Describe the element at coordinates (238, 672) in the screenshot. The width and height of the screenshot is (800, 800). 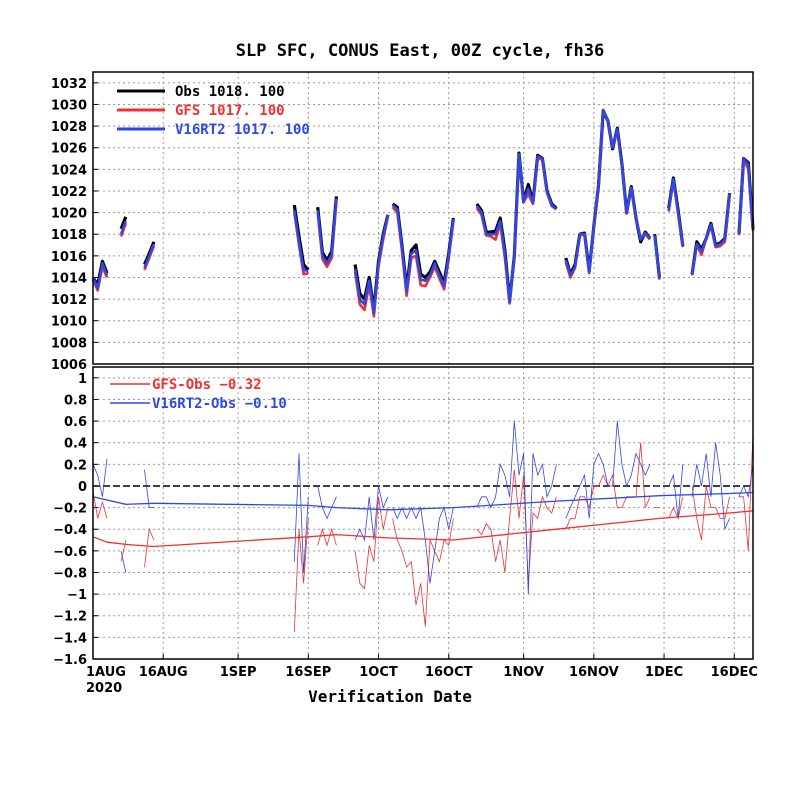
I see `x-tick-label: 1SEP` at that location.